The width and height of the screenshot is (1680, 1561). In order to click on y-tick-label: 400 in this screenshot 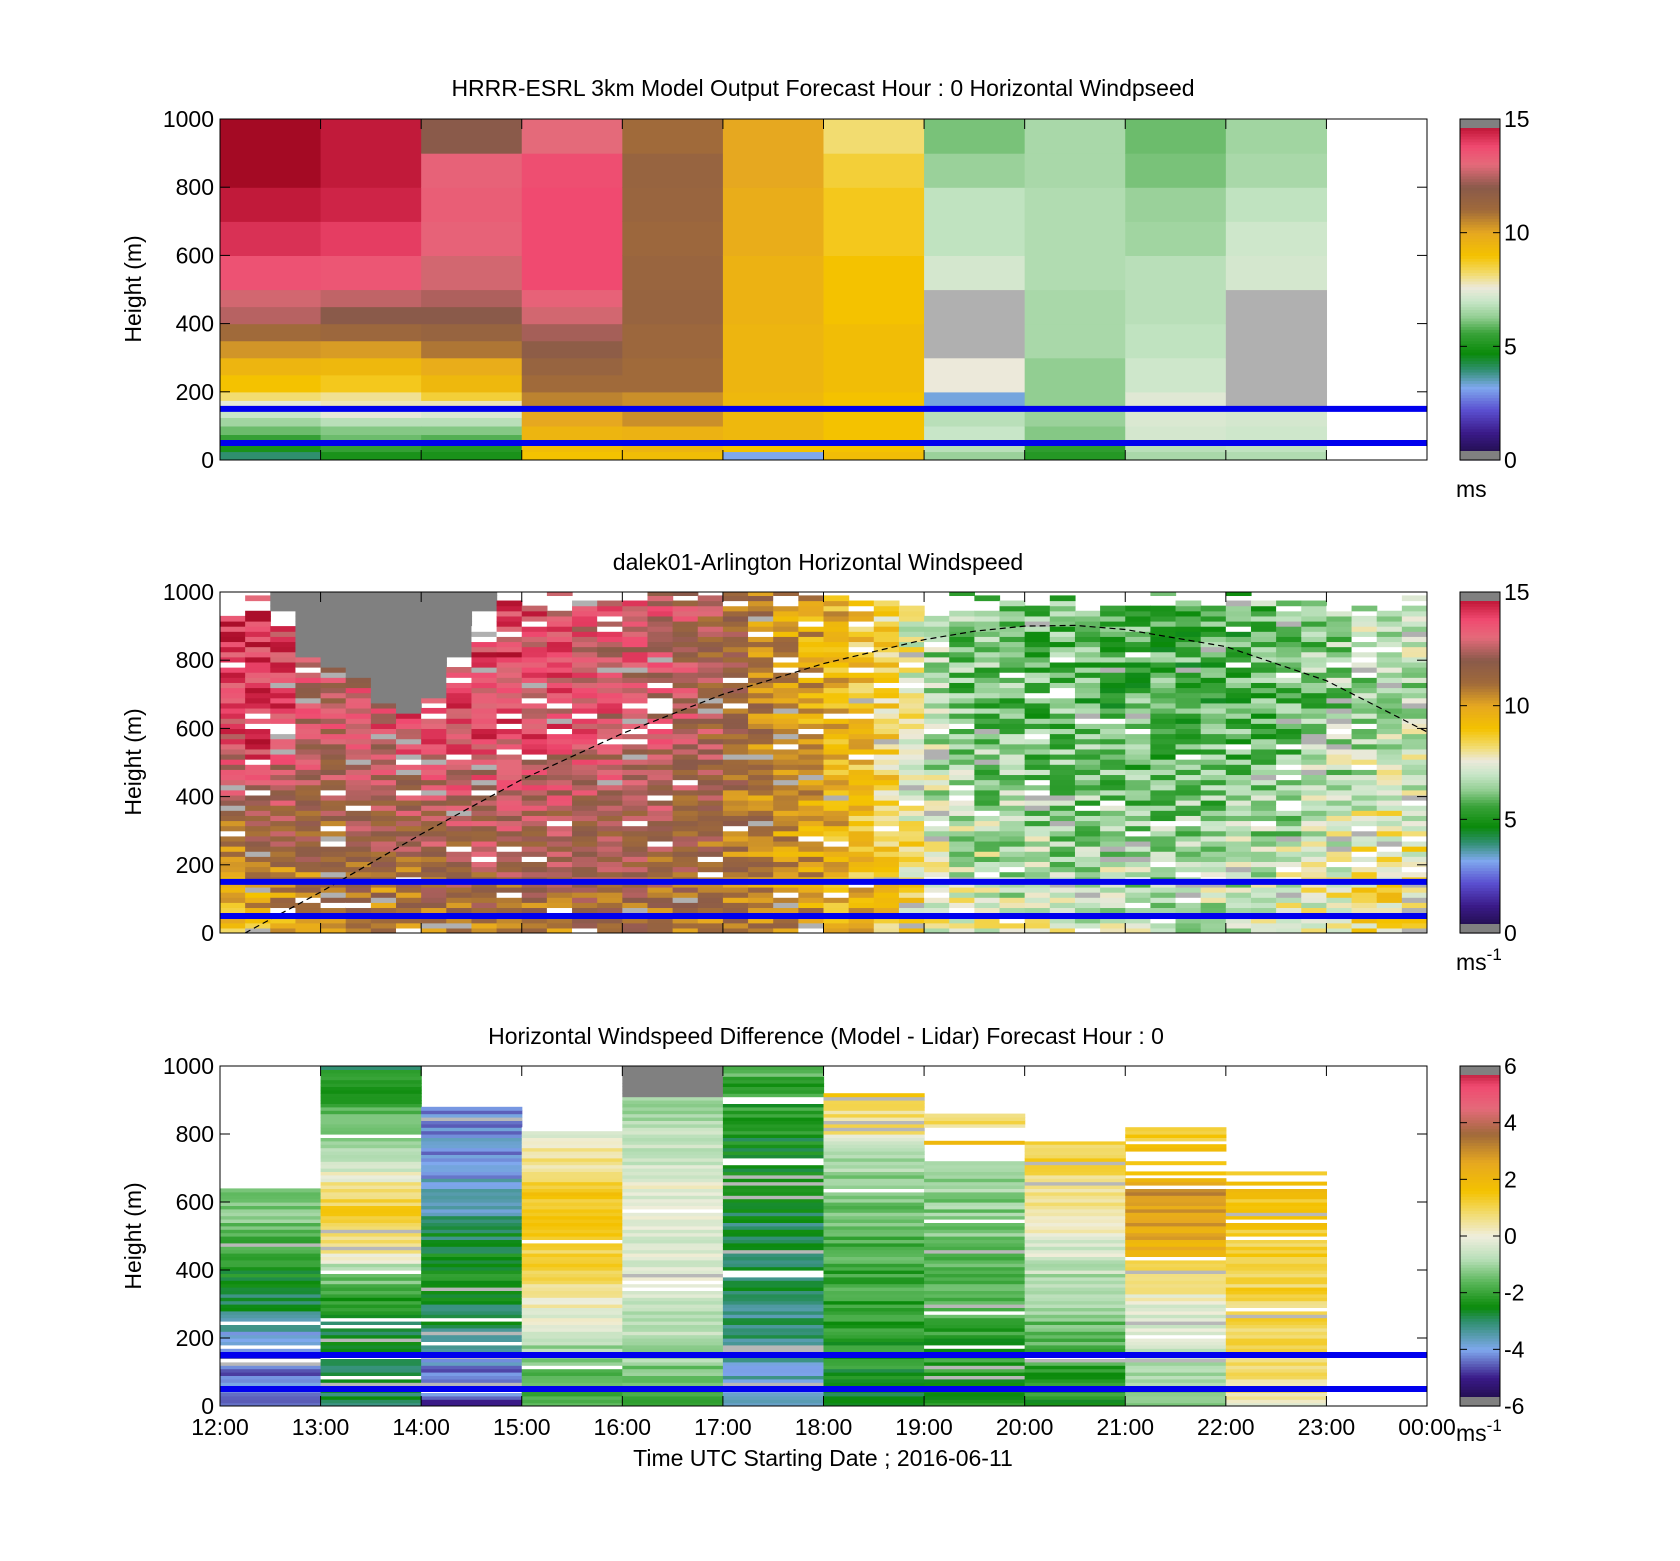, I will do `click(195, 1270)`.